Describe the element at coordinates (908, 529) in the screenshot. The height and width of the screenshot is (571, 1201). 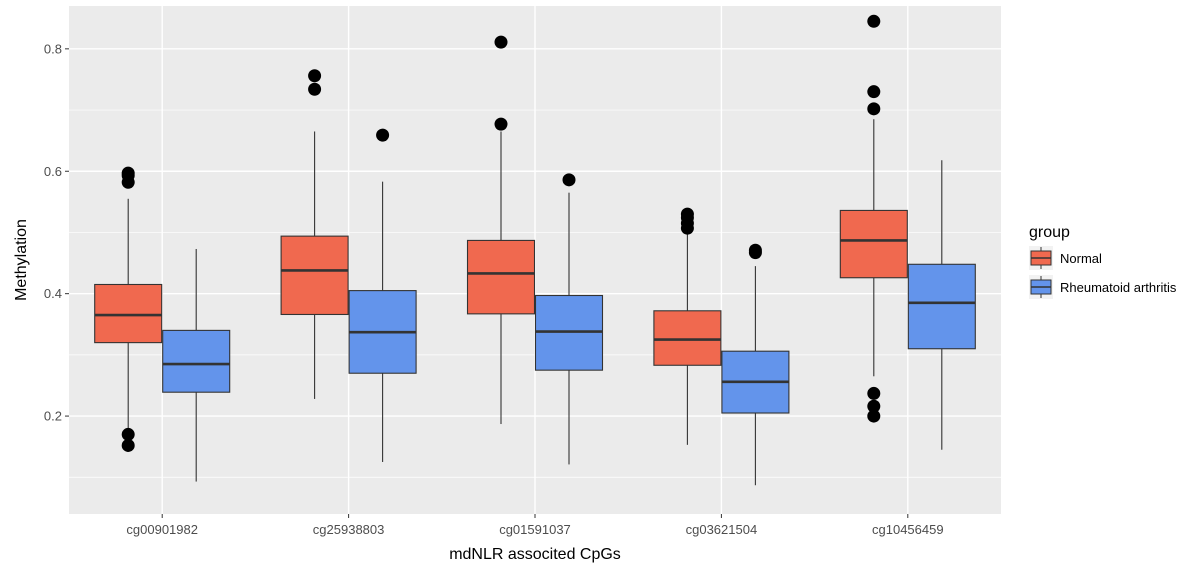
I see `x-tick-label: cg10456459` at that location.